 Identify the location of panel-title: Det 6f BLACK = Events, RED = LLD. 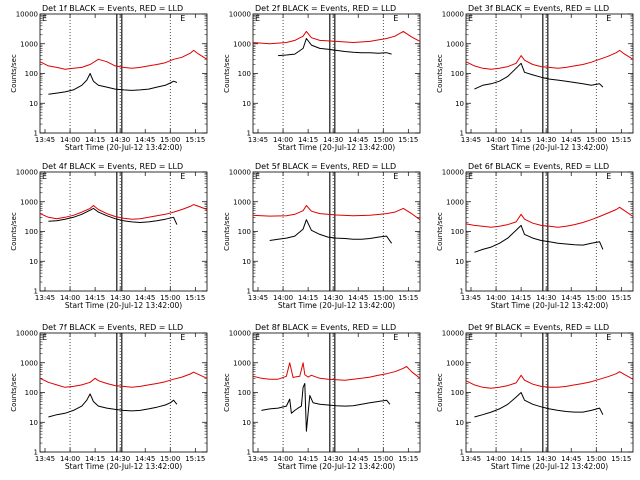
(538, 166).